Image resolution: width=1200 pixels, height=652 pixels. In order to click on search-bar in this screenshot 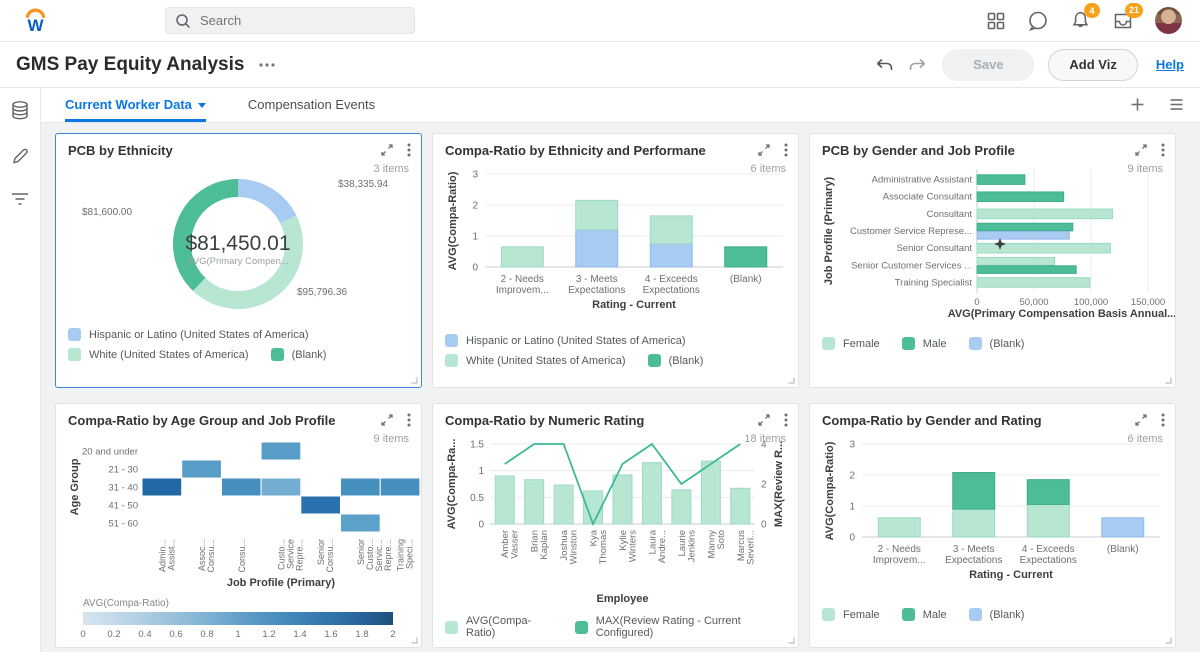, I will do `click(290, 20)`.